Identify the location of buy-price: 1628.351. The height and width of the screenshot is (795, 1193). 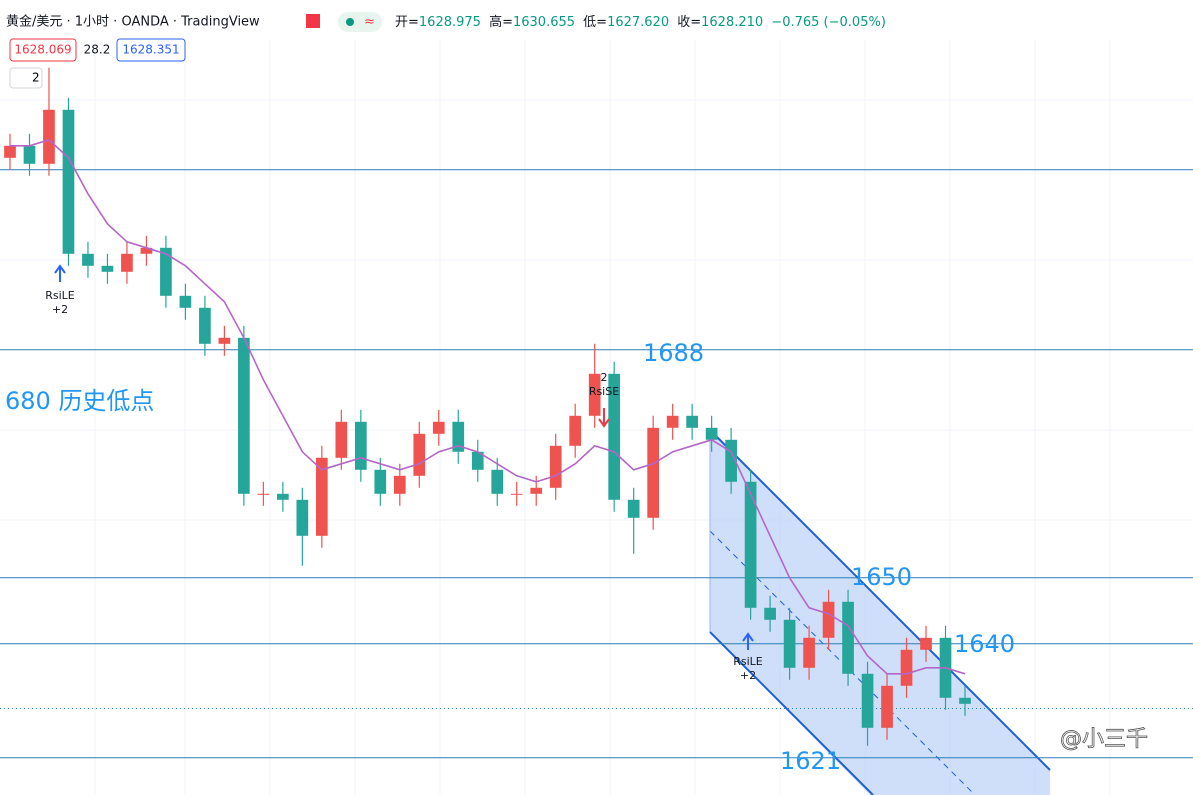
(150, 50).